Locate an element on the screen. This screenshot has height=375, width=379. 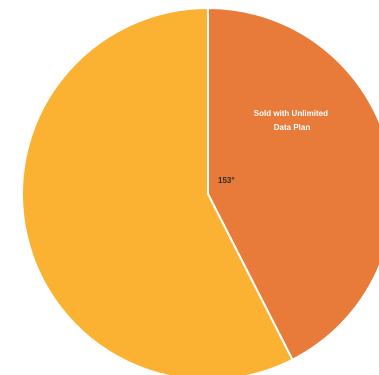
slice-label-unlimited-data-plan: Sold with Unlimited Data Plan is located at coordinates (292, 120).